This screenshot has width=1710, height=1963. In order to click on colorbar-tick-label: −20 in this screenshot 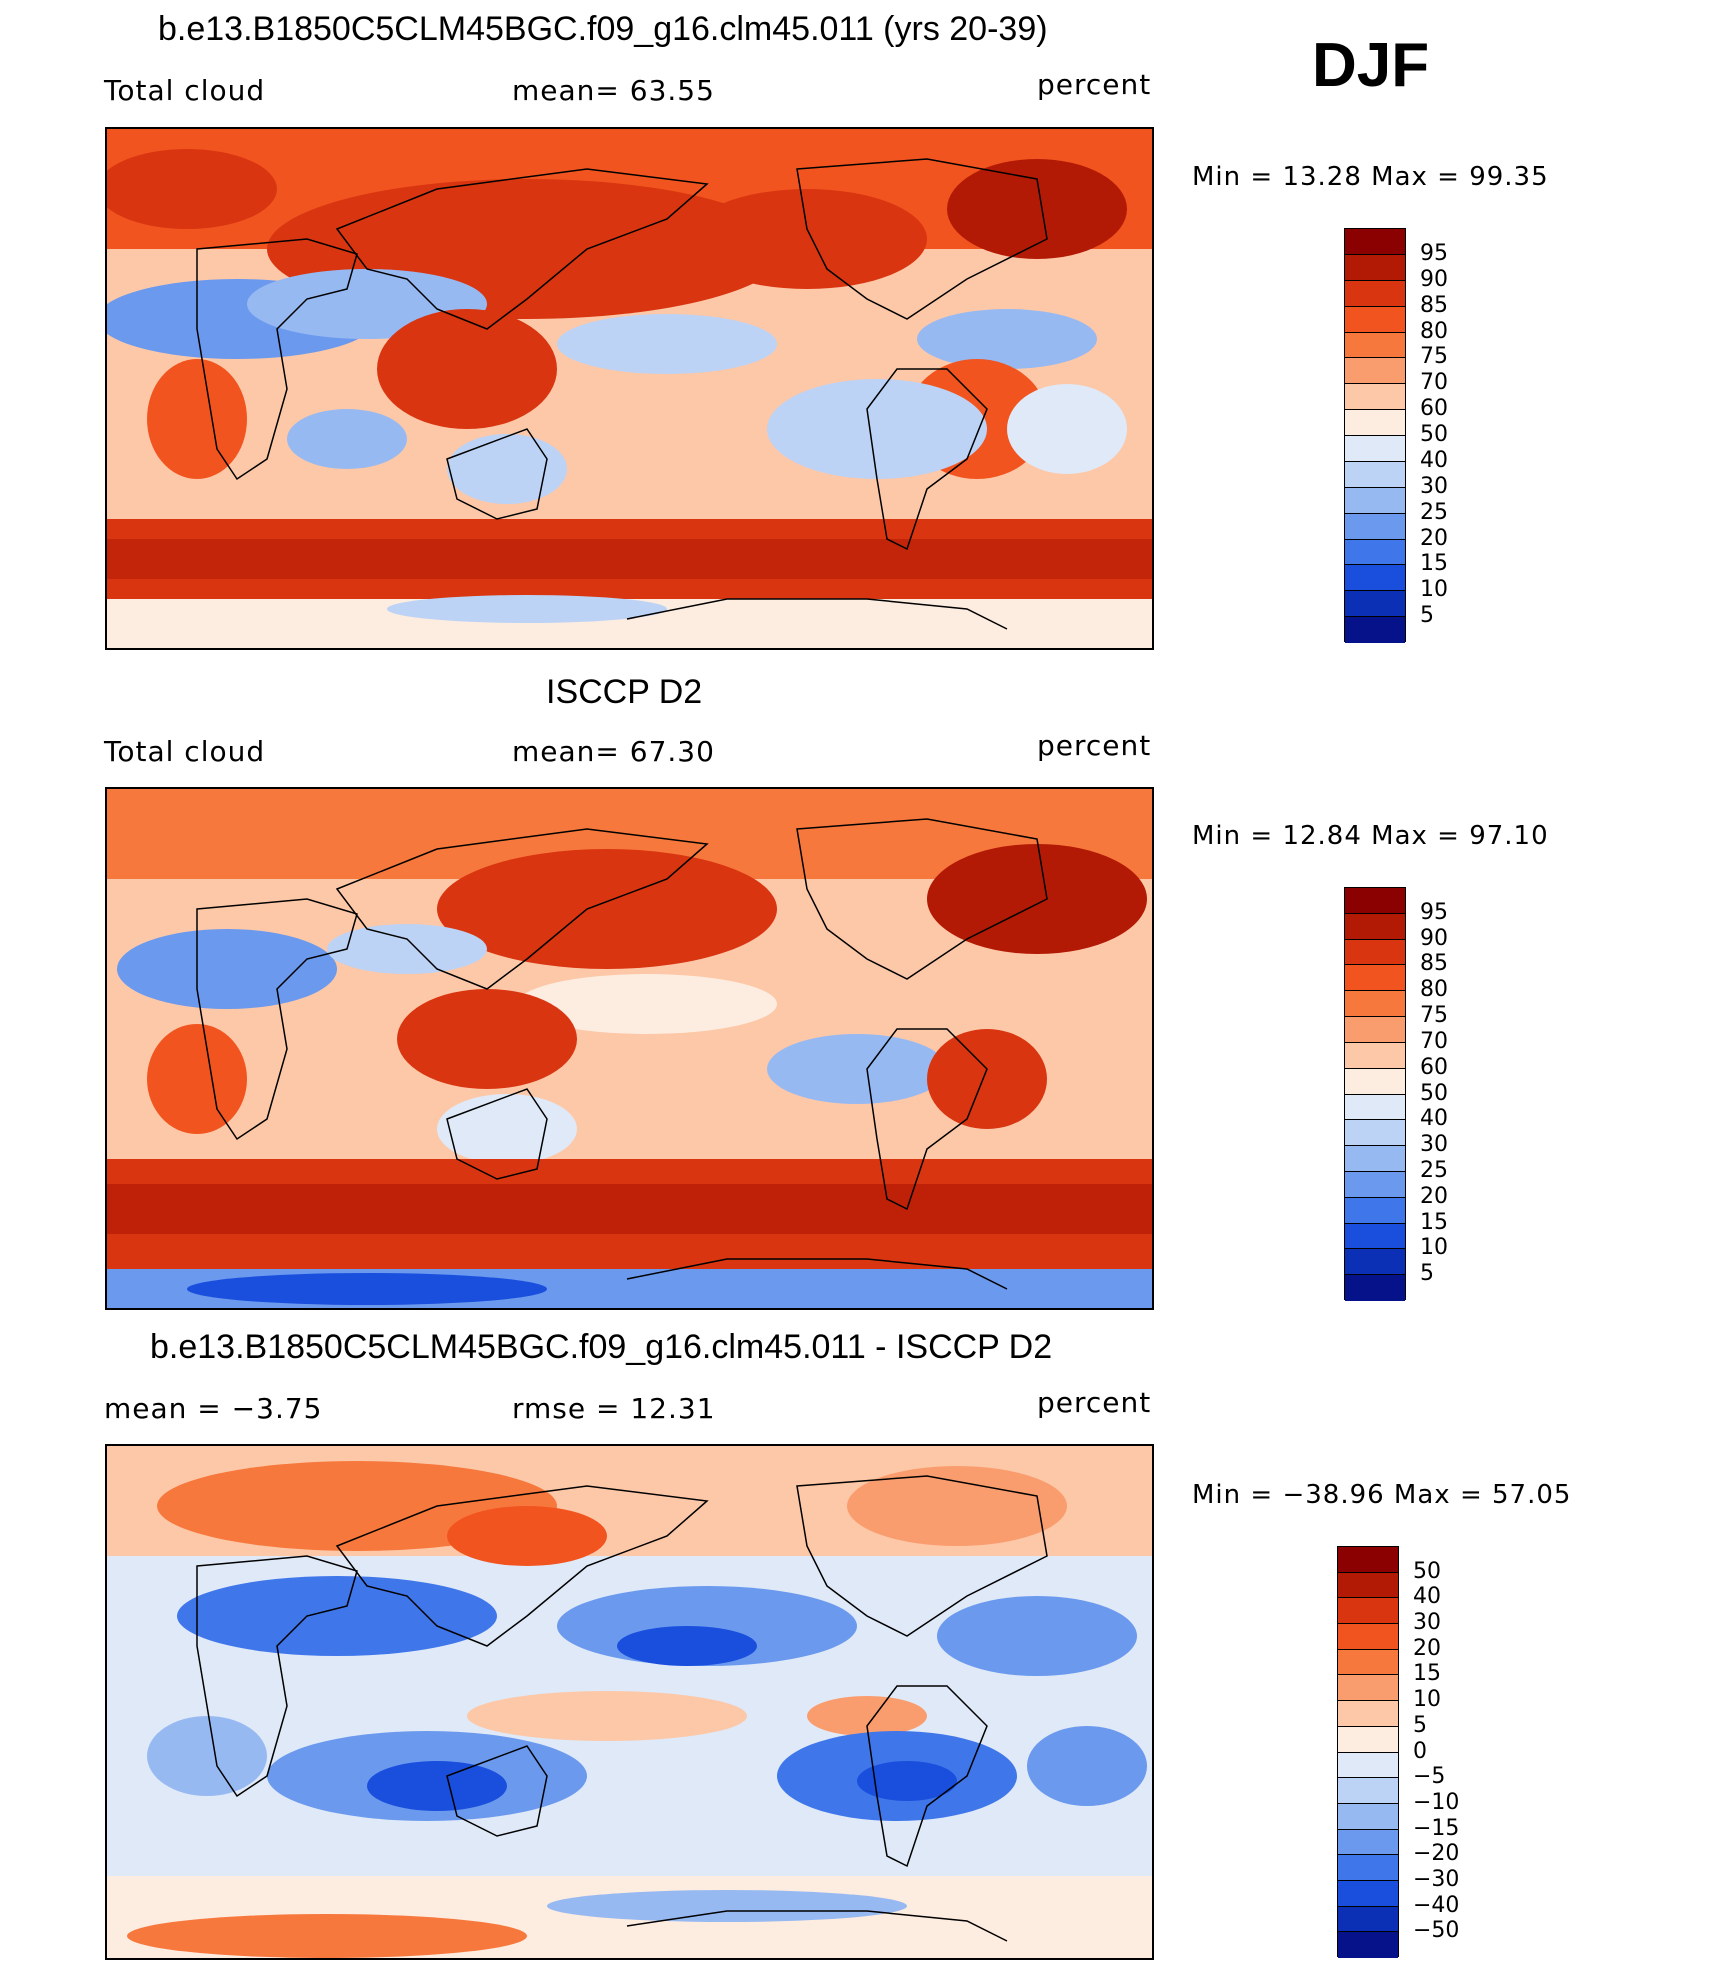, I will do `click(1436, 1854)`.